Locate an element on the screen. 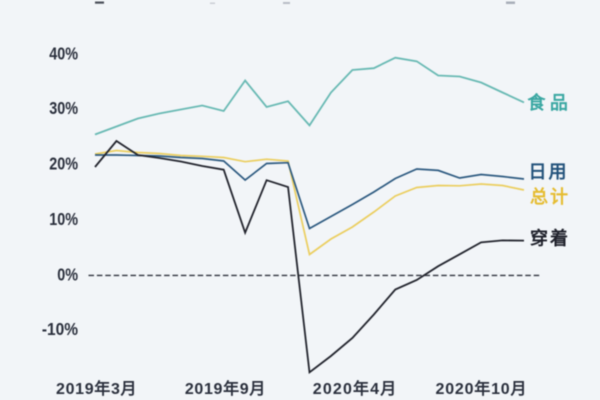 This screenshot has height=400, width=600. svg-text: 食品 is located at coordinates (547, 102).